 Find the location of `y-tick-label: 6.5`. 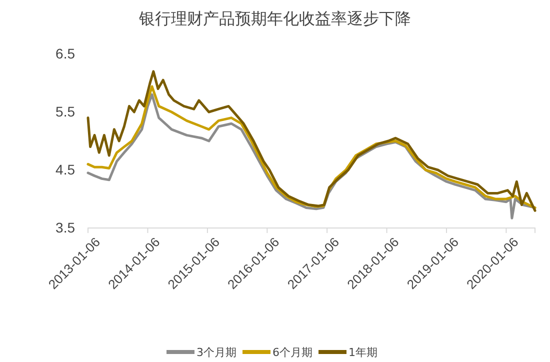

y-tick-label: 6.5 is located at coordinates (66, 53).